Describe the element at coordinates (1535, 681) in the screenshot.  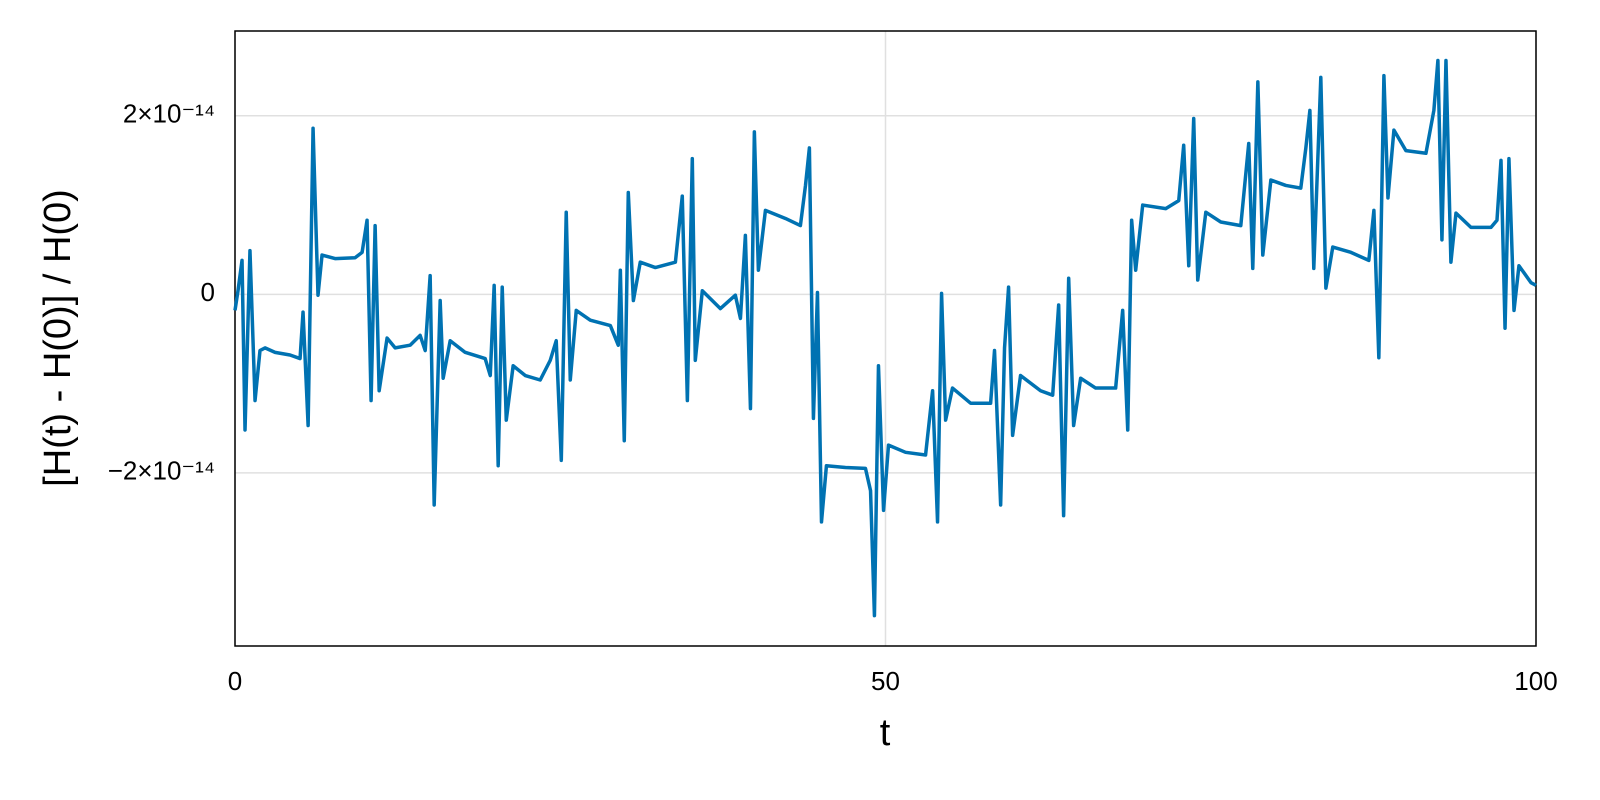
I see `x-tick-label: 100` at that location.